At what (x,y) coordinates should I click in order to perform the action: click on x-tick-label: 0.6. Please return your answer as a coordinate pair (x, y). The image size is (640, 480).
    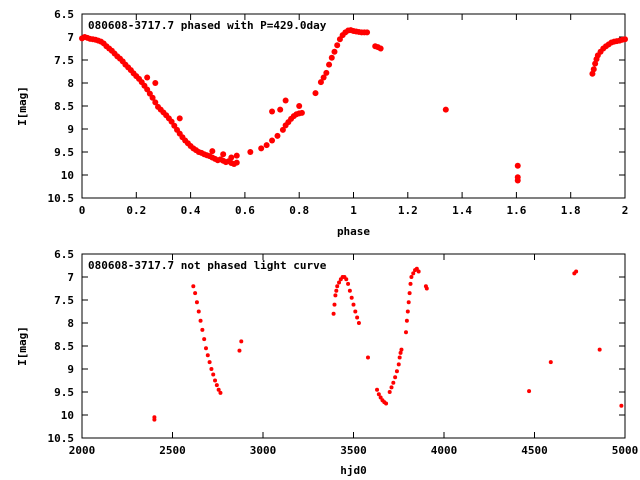
    Looking at the image, I should click on (245, 210).